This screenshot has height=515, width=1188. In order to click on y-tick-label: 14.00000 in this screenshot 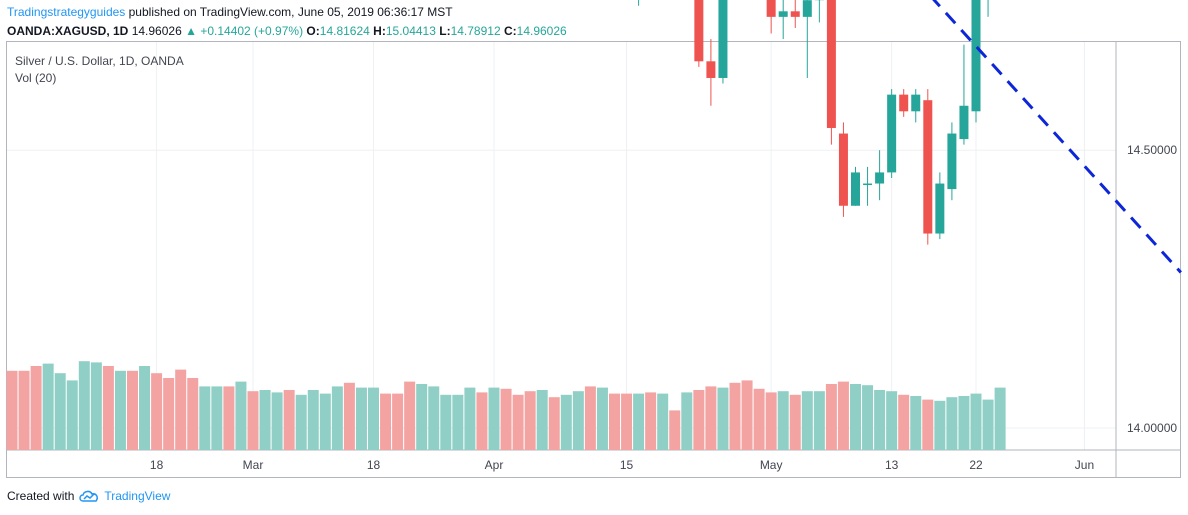, I will do `click(1152, 428)`.